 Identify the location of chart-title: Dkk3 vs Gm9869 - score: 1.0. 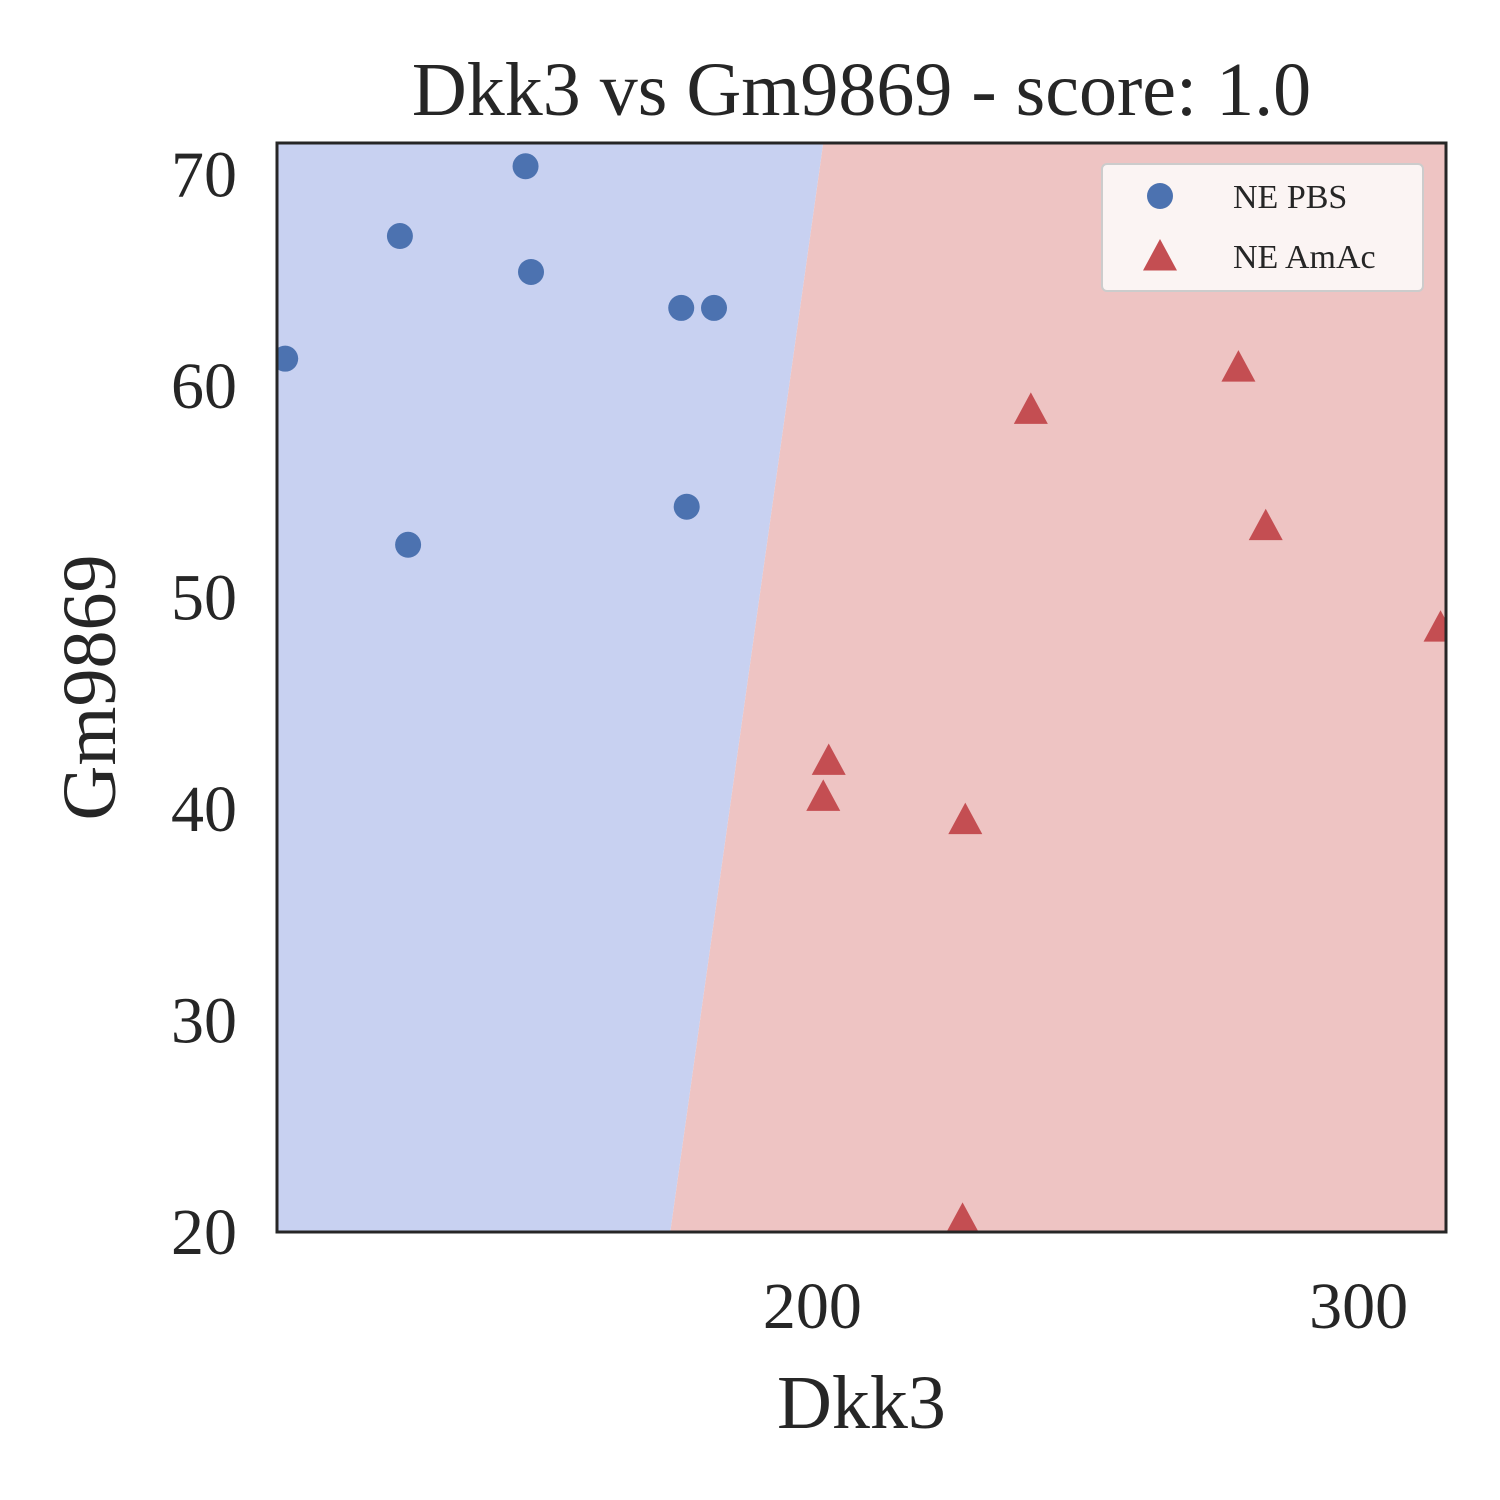
(861, 90).